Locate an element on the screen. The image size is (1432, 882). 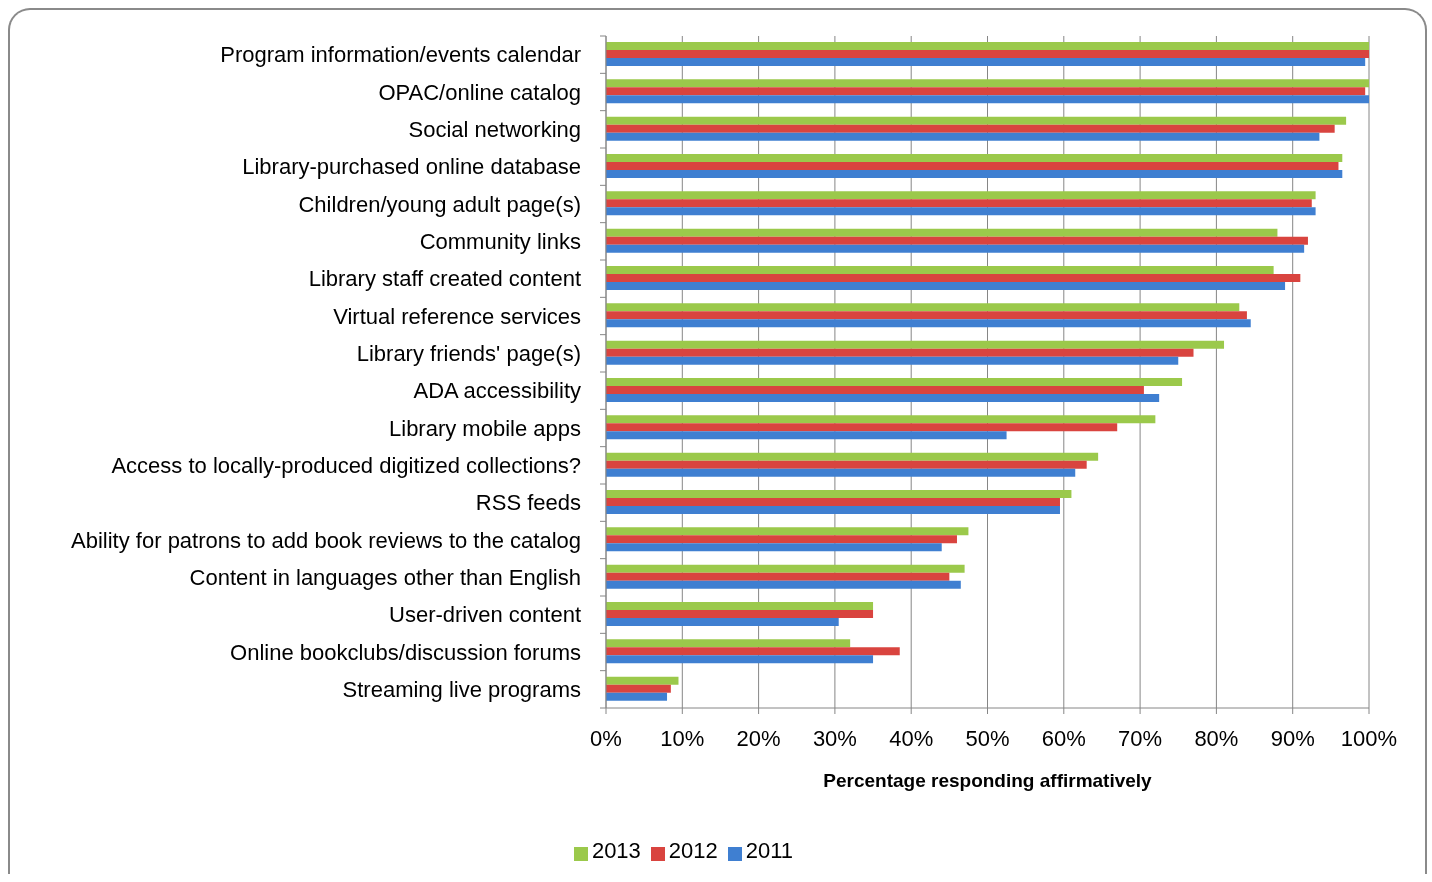
y-tick-label: Ability for patrons to add book reviews to the catalog is located at coordinates (326, 540).